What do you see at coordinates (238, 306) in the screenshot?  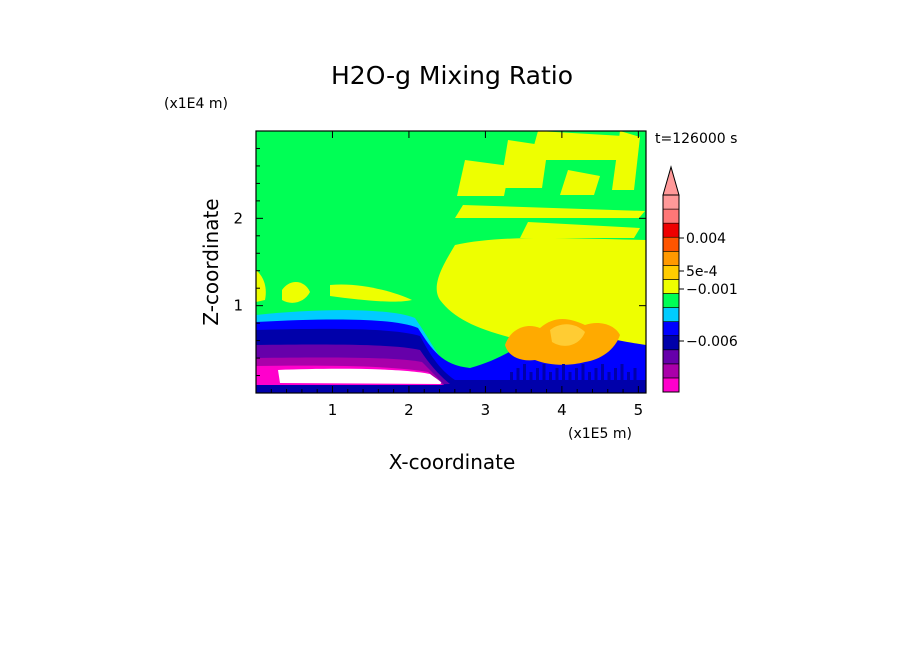 I see `y-tick-label: 1` at bounding box center [238, 306].